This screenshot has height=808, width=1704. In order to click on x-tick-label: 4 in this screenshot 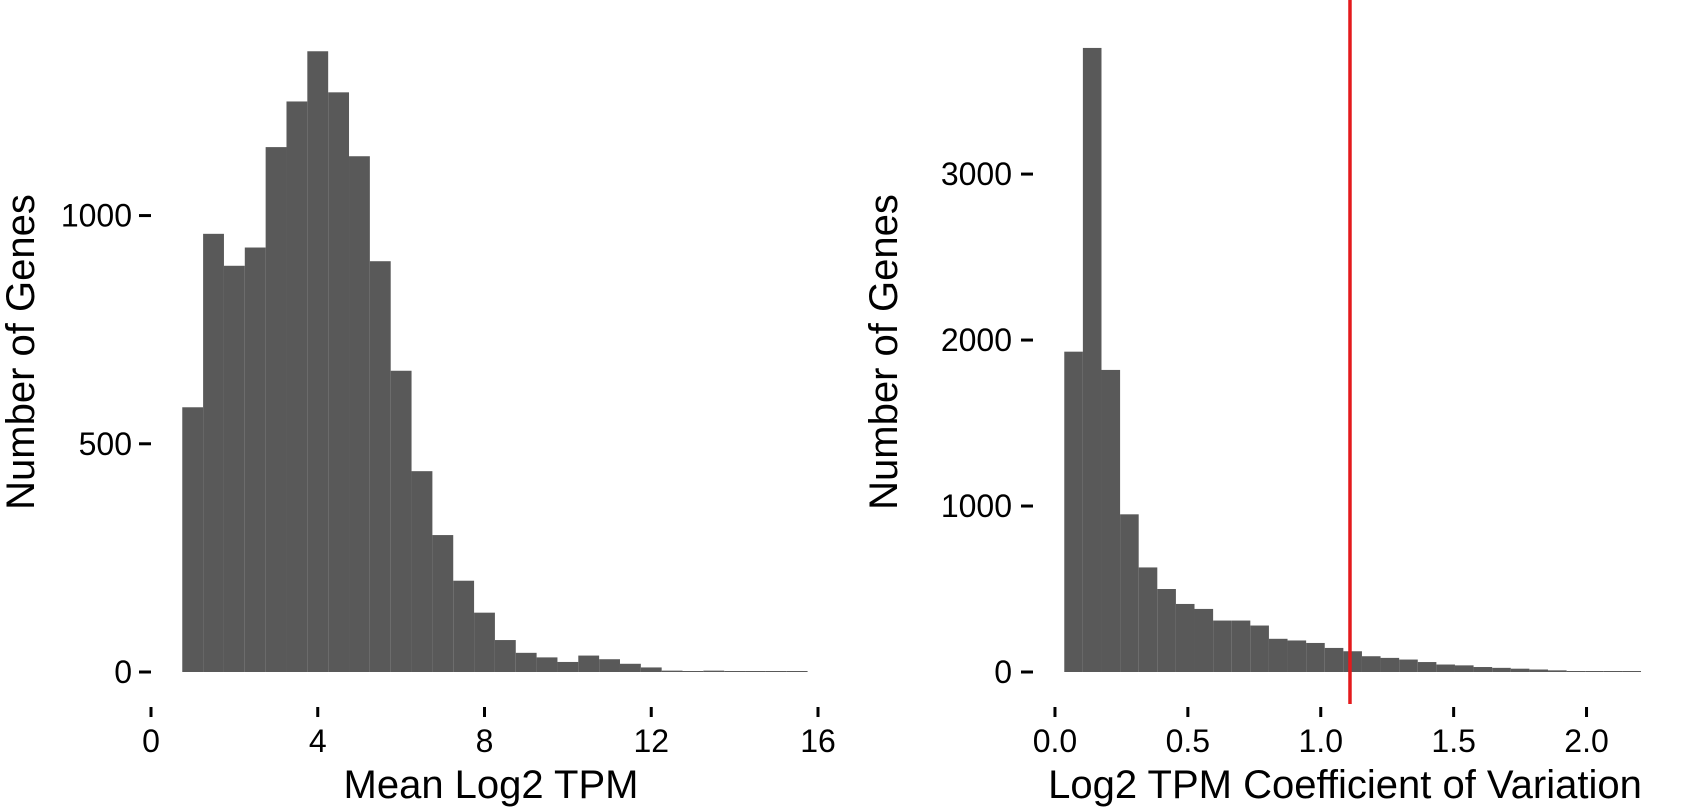, I will do `click(318, 741)`.